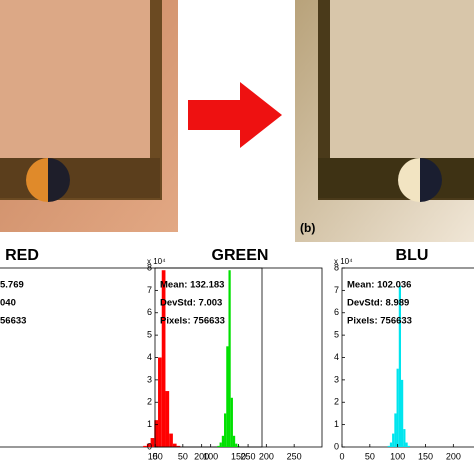  What do you see at coordinates (379, 285) in the screenshot?
I see `stat-text: Mean: 102.036` at bounding box center [379, 285].